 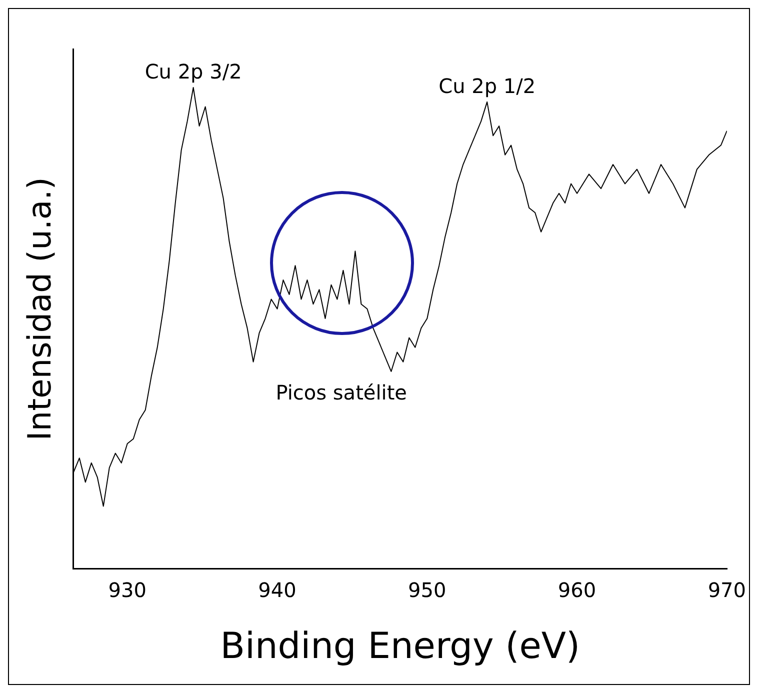 I want to click on x-tick-label: 940, so click(x=277, y=590).